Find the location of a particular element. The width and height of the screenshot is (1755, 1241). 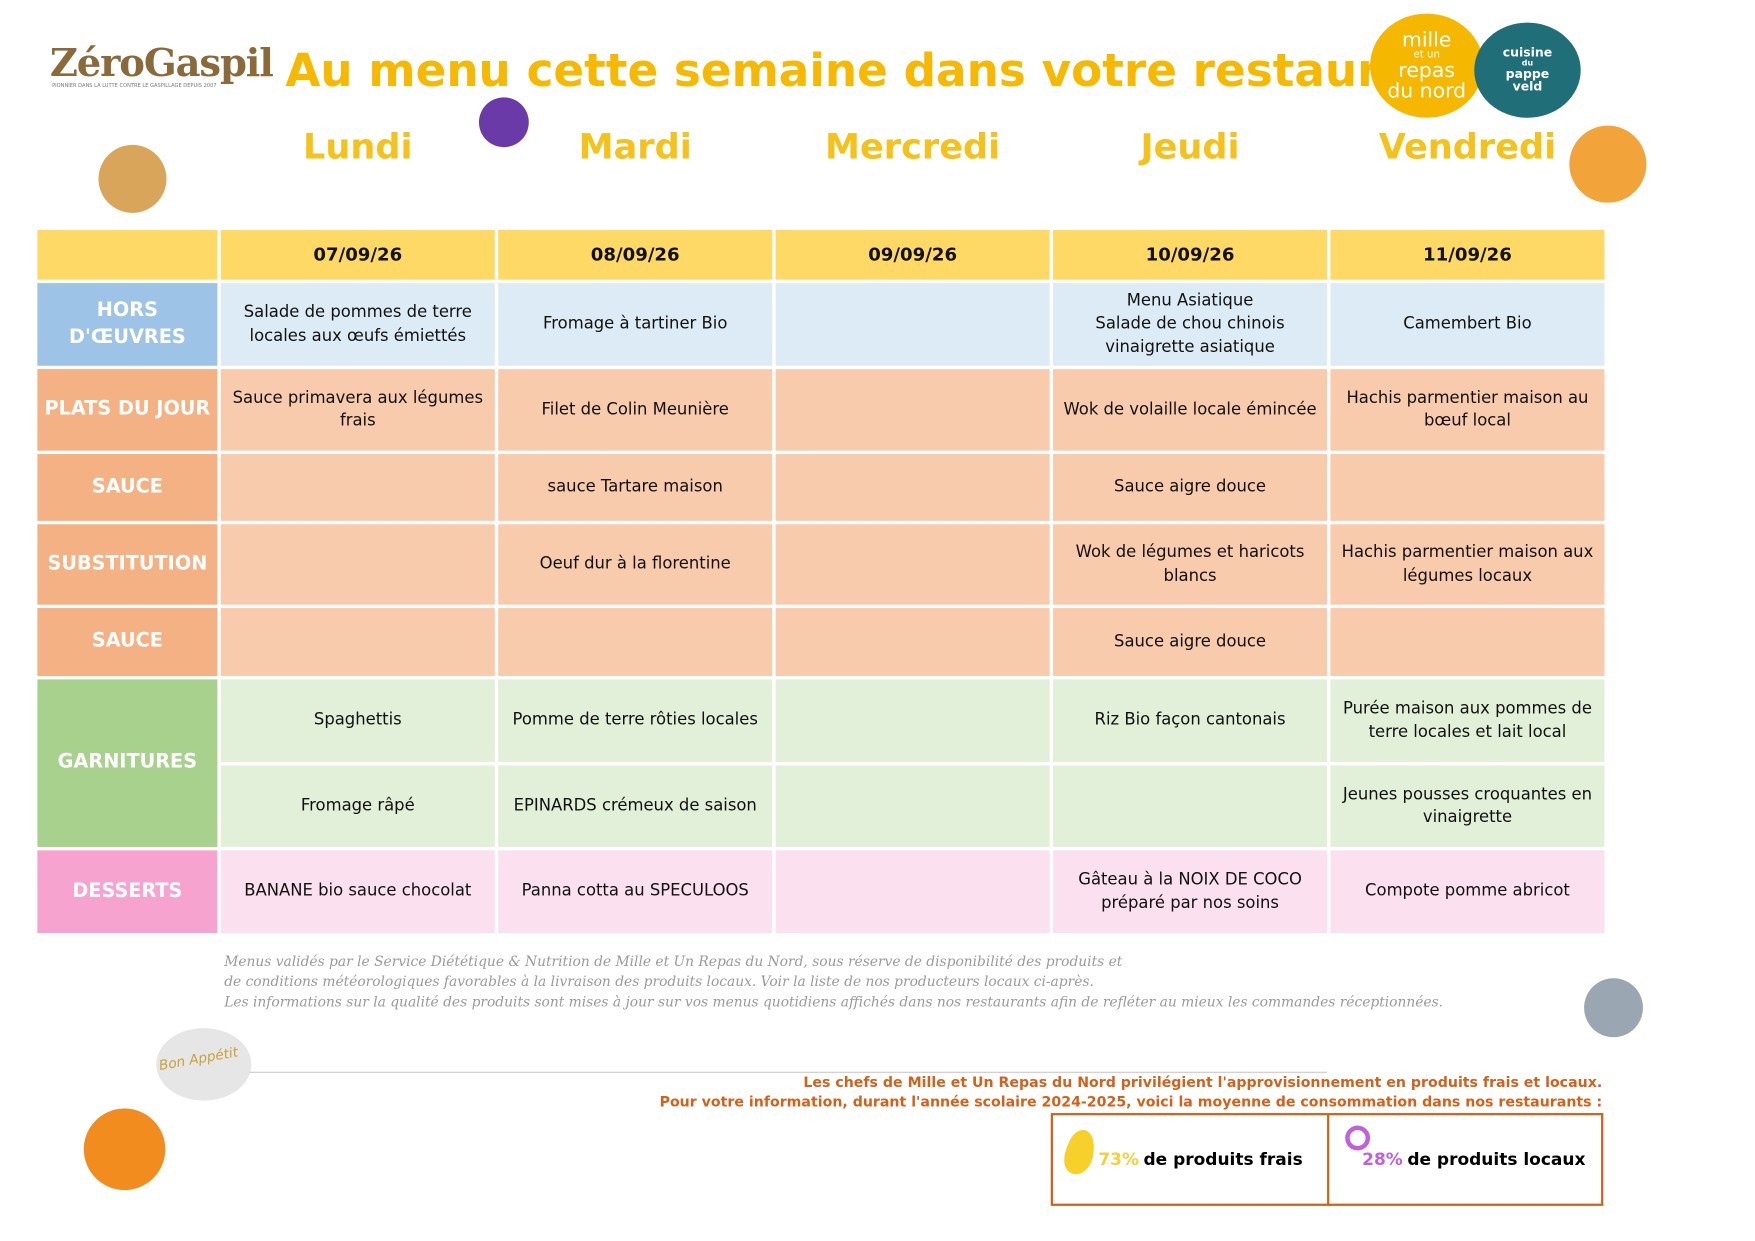

pin-icon is located at coordinates (1358, 1138).